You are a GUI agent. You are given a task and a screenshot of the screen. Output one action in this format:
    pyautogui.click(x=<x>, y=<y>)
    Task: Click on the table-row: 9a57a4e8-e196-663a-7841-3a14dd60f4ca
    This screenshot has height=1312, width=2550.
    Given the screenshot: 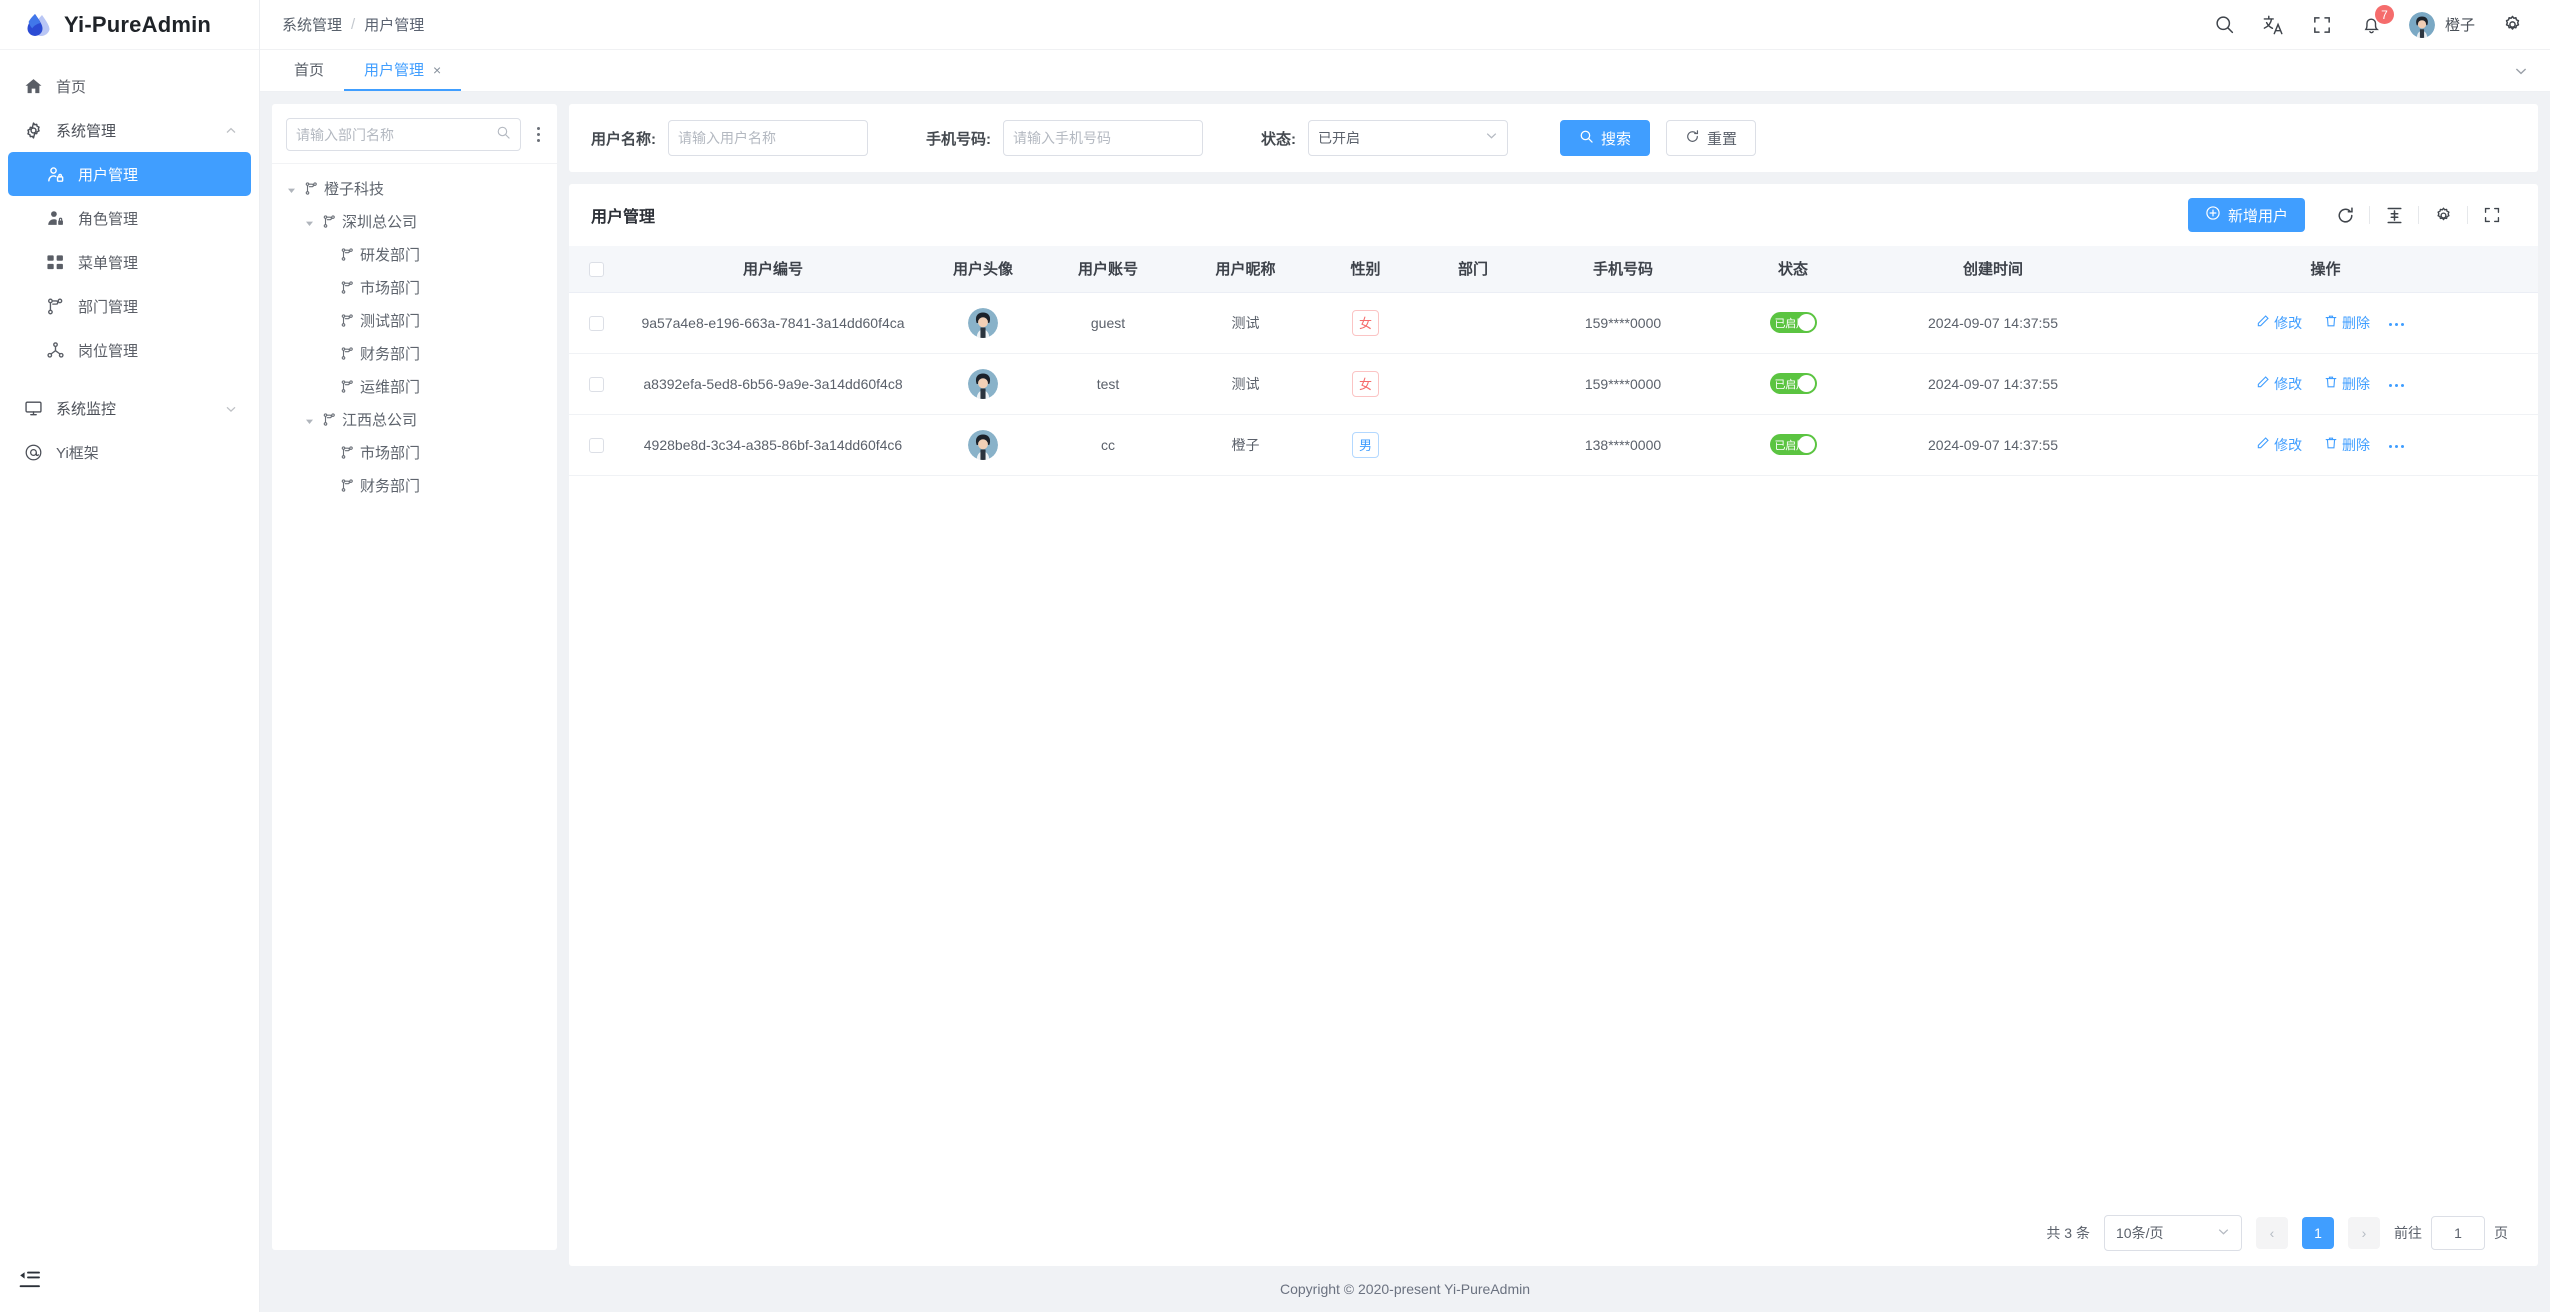 What is the action you would take?
    pyautogui.click(x=1553, y=323)
    